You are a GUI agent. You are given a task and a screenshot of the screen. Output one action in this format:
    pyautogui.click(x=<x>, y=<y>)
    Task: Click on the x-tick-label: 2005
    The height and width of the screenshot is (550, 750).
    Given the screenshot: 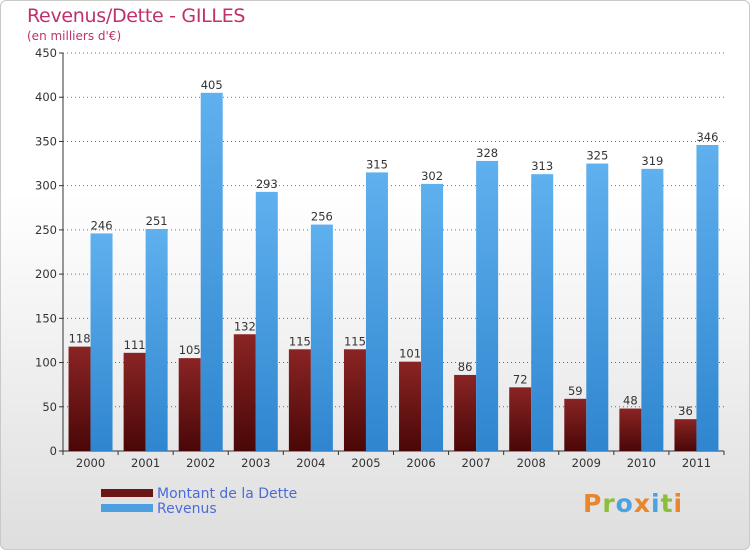 What is the action you would take?
    pyautogui.click(x=365, y=463)
    